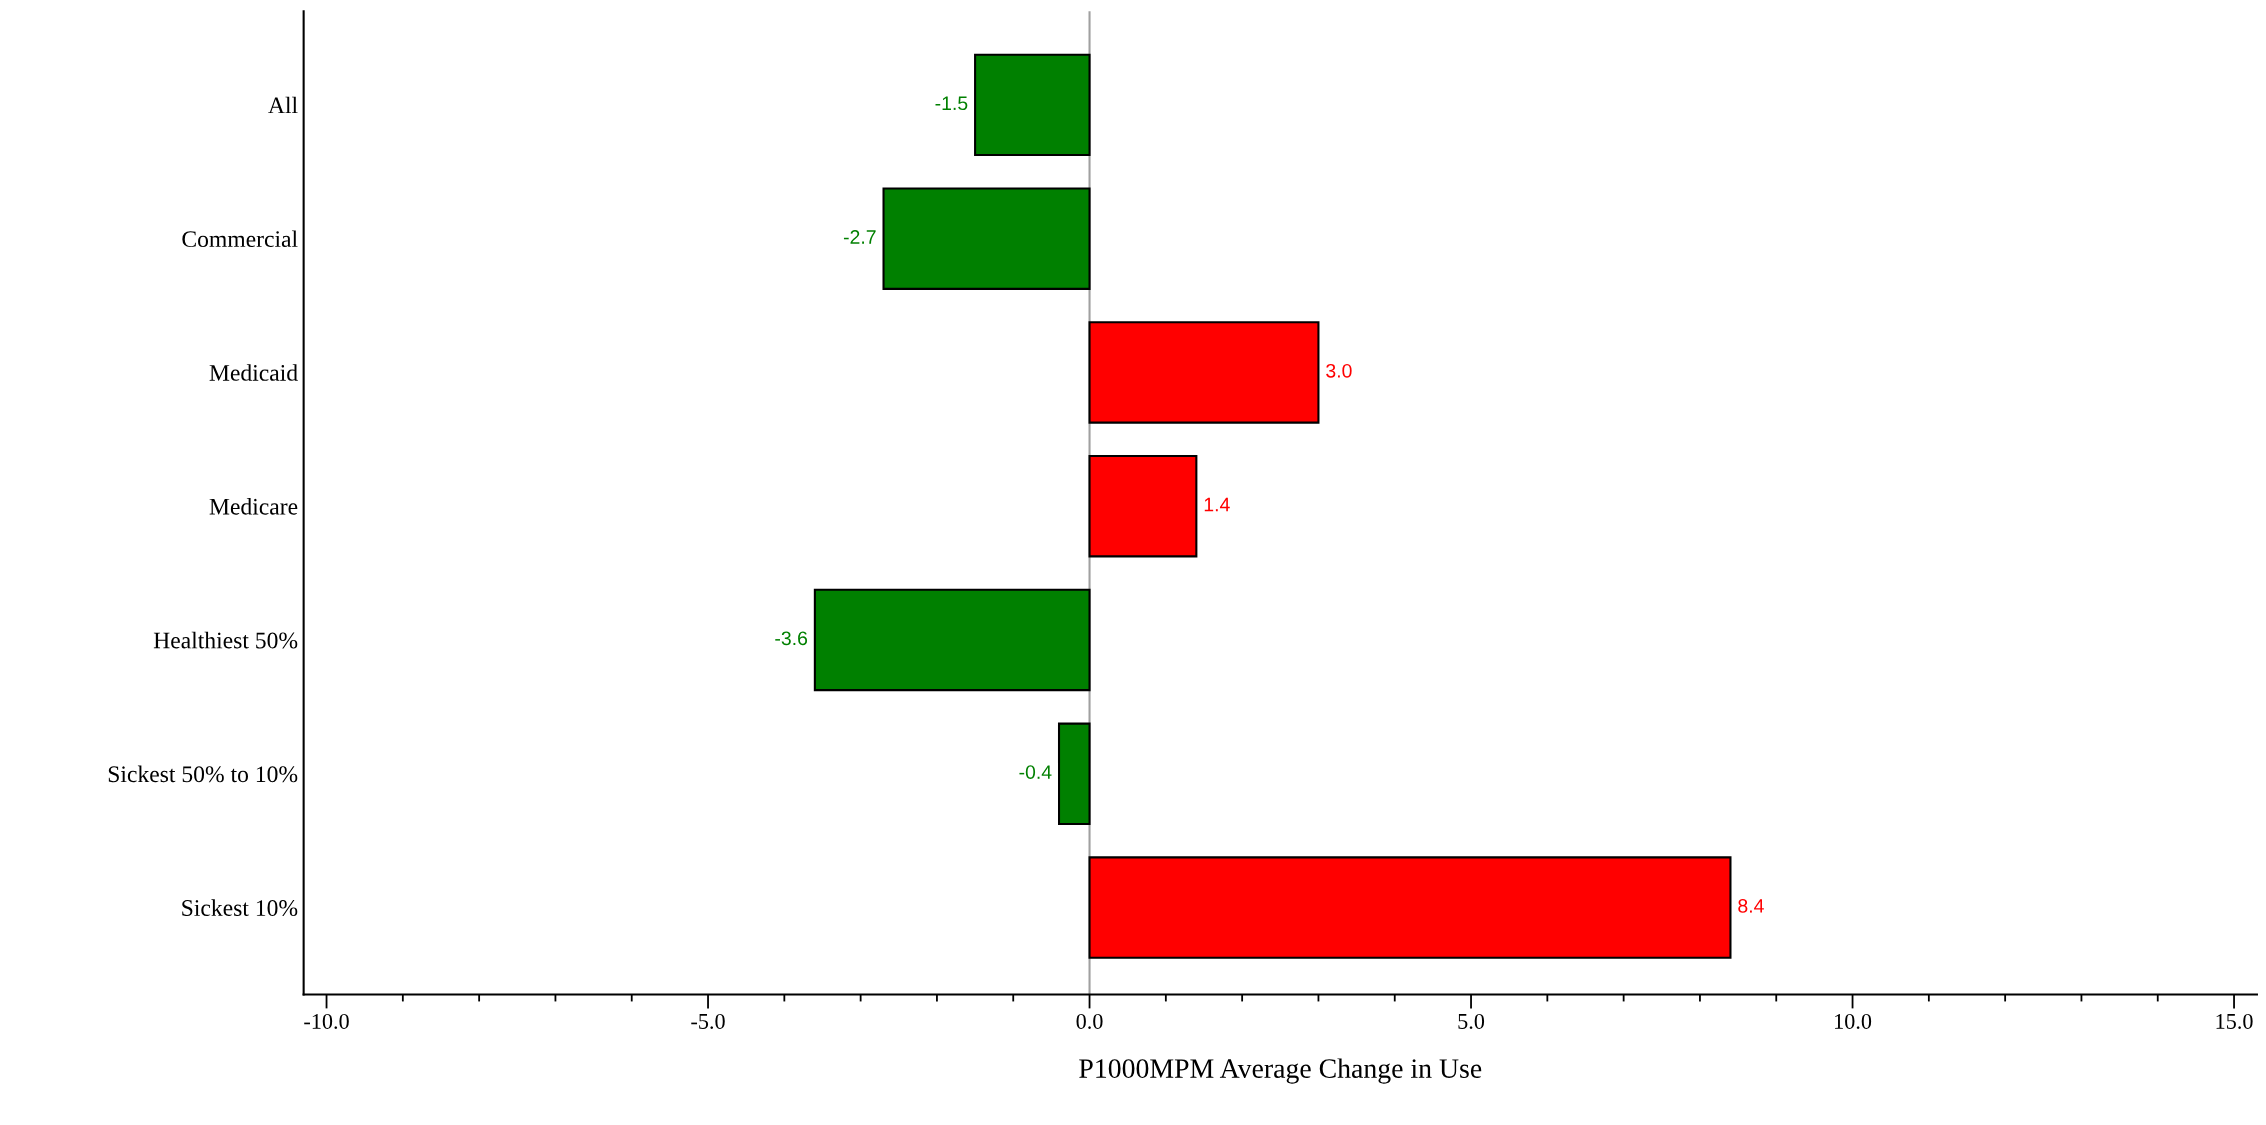  Describe the element at coordinates (253, 506) in the screenshot. I see `y-tick-label: Medicare` at that location.